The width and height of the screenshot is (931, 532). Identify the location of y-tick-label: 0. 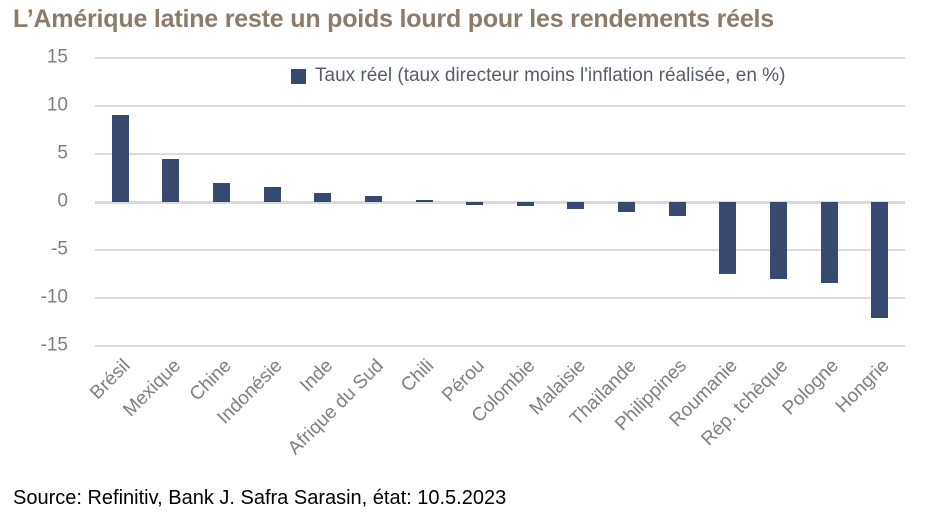
(62, 201).